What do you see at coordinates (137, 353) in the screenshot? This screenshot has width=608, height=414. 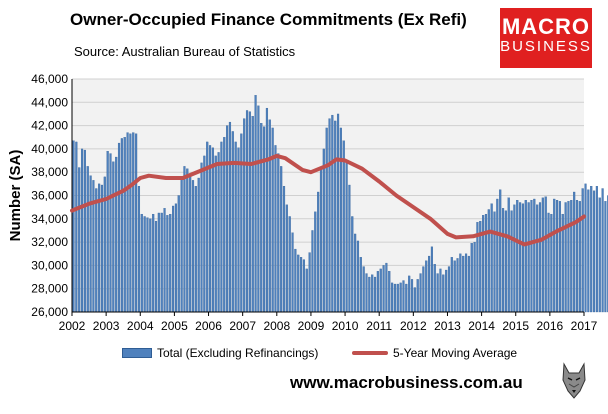 I see `legend-swatch-bars` at bounding box center [137, 353].